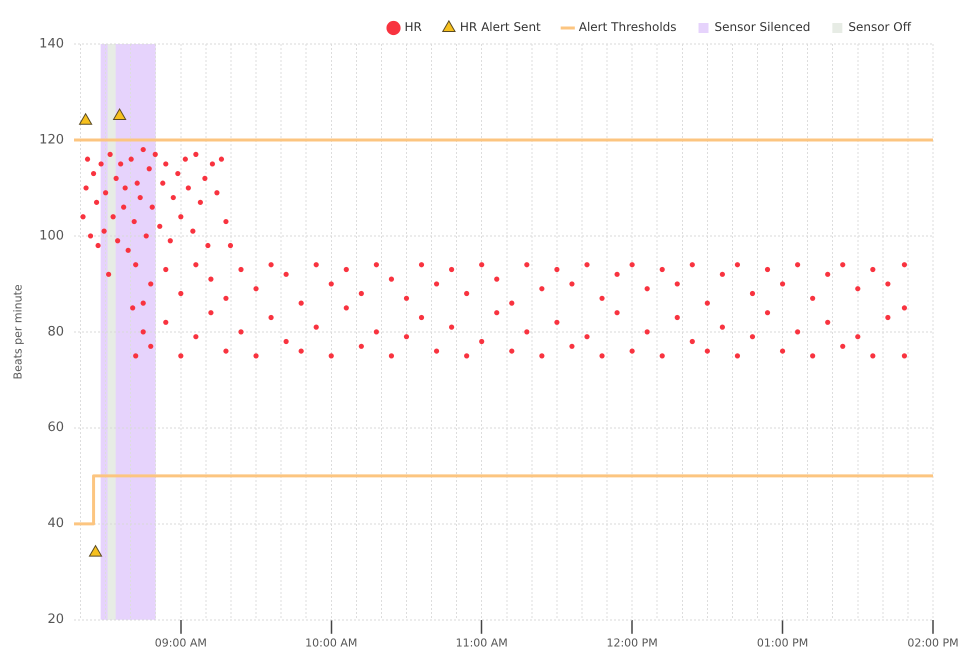  Describe the element at coordinates (51, 236) in the screenshot. I see `y-tick-label: 100` at that location.